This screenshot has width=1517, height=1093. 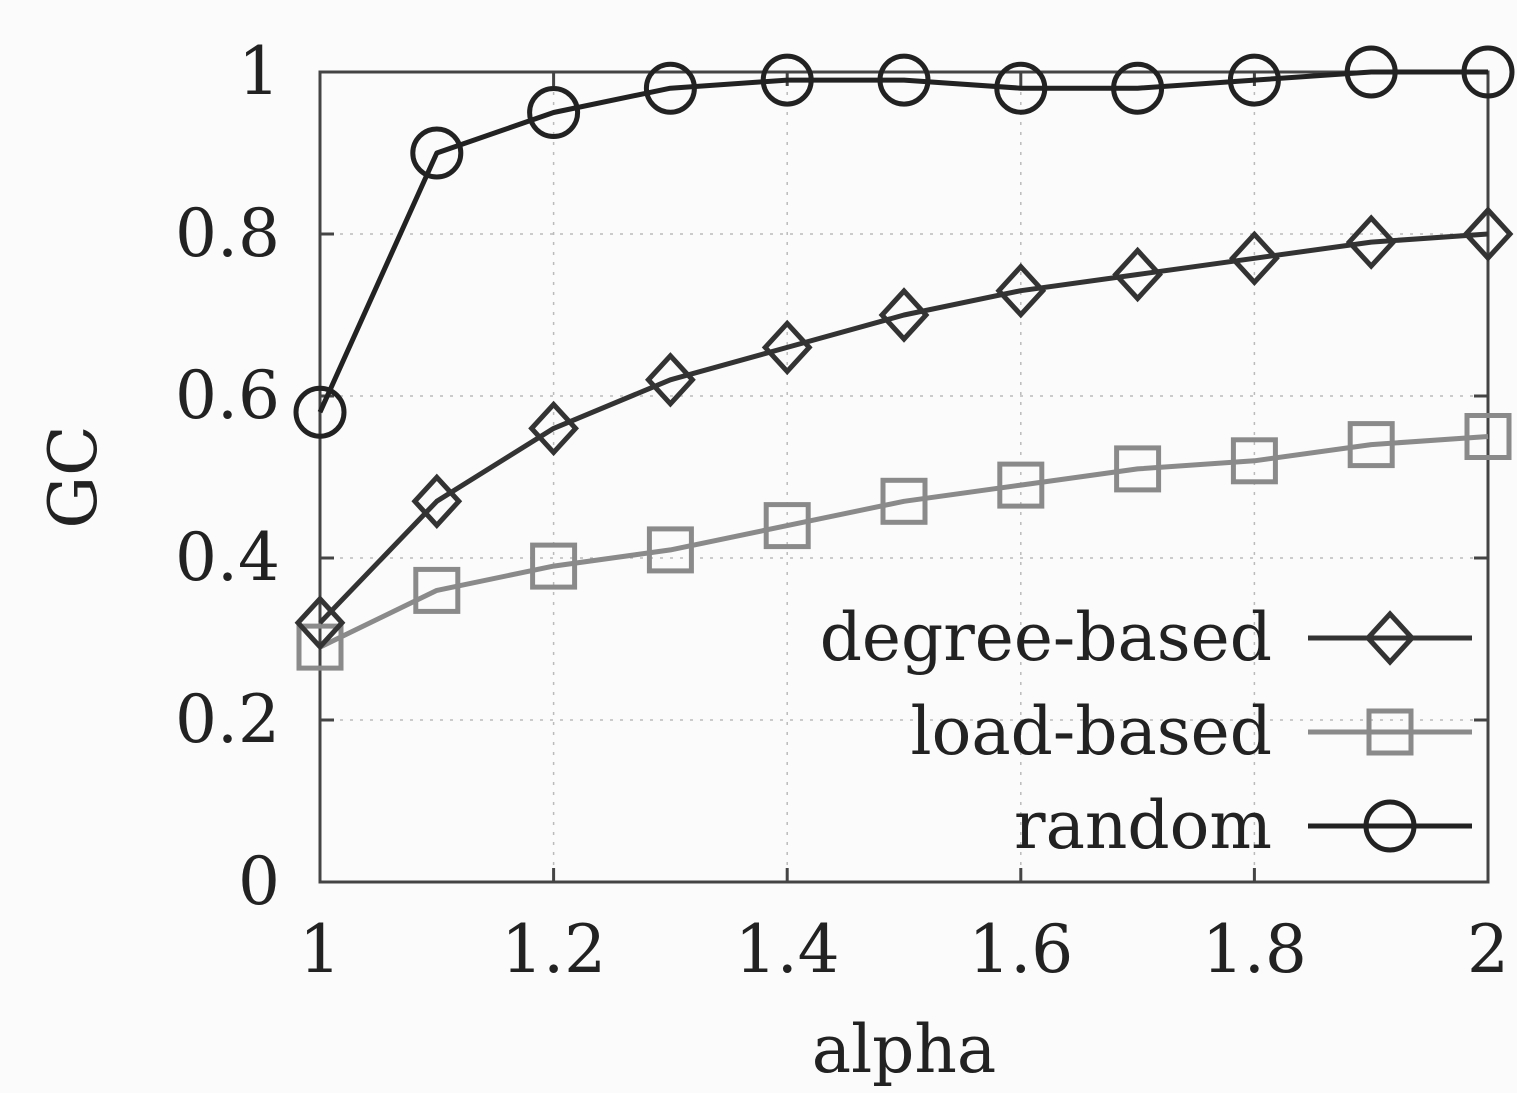 What do you see at coordinates (1254, 949) in the screenshot?
I see `x-tick-label: 1.8` at bounding box center [1254, 949].